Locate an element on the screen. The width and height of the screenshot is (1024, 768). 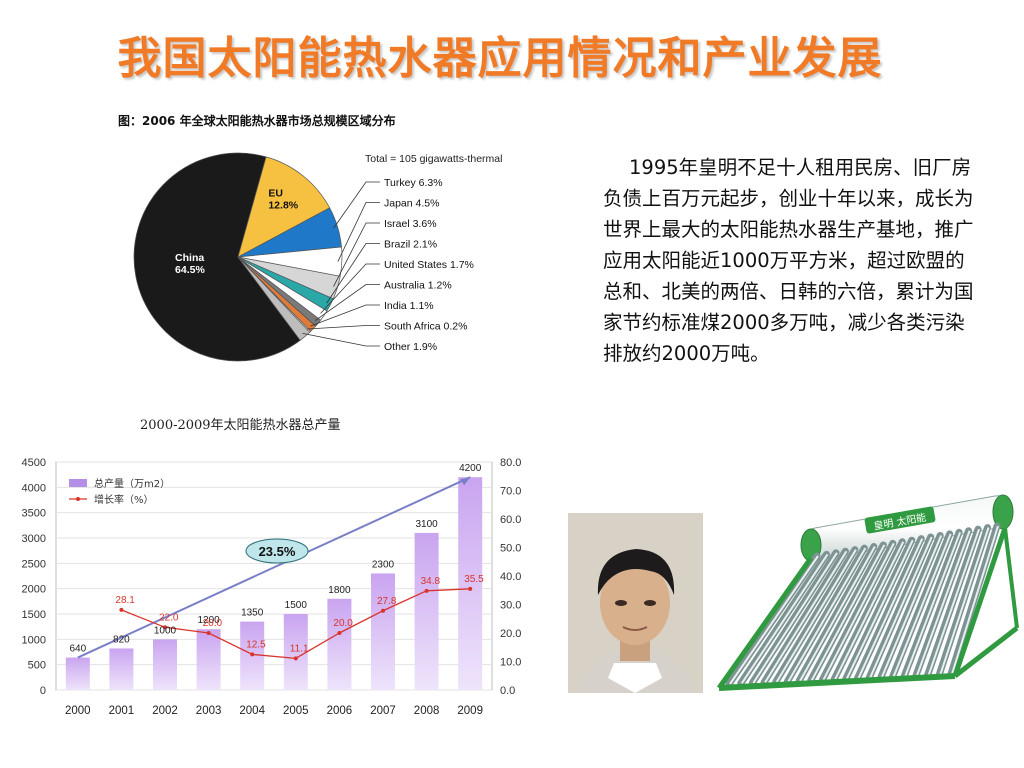
bar-value-label: 640 is located at coordinates (77, 649).